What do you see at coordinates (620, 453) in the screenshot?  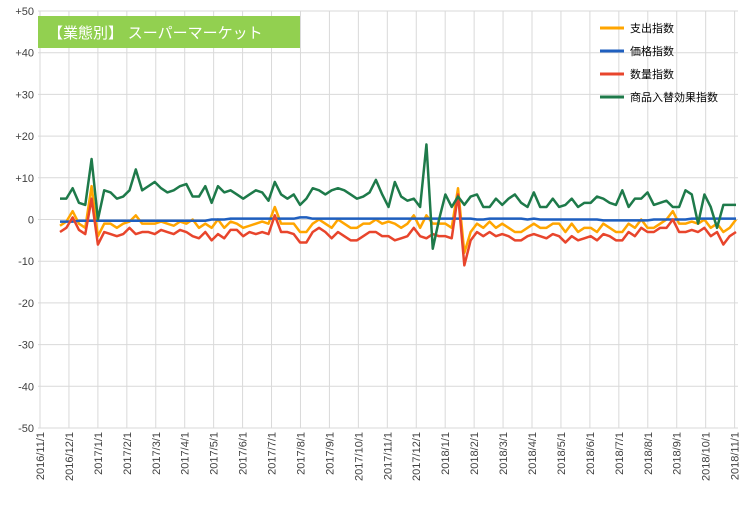 I see `x-tick-label: 2018/7/1` at bounding box center [620, 453].